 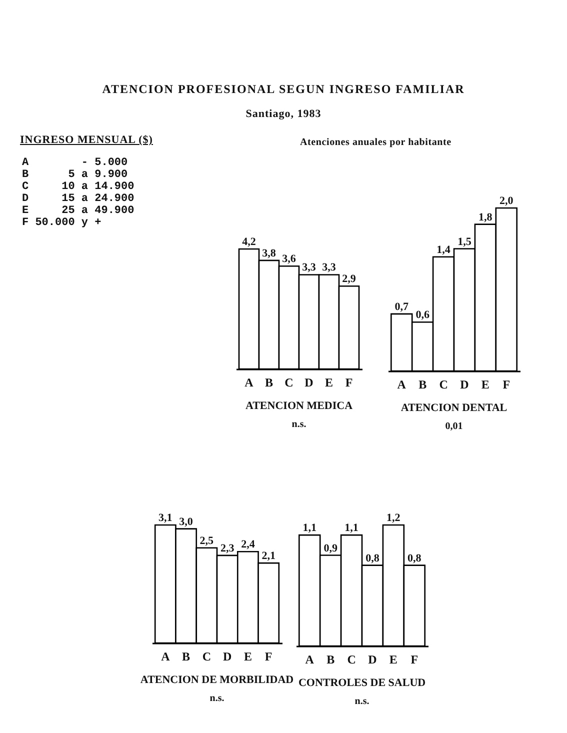 I want to click on data-label: 3,1, so click(x=165, y=518).